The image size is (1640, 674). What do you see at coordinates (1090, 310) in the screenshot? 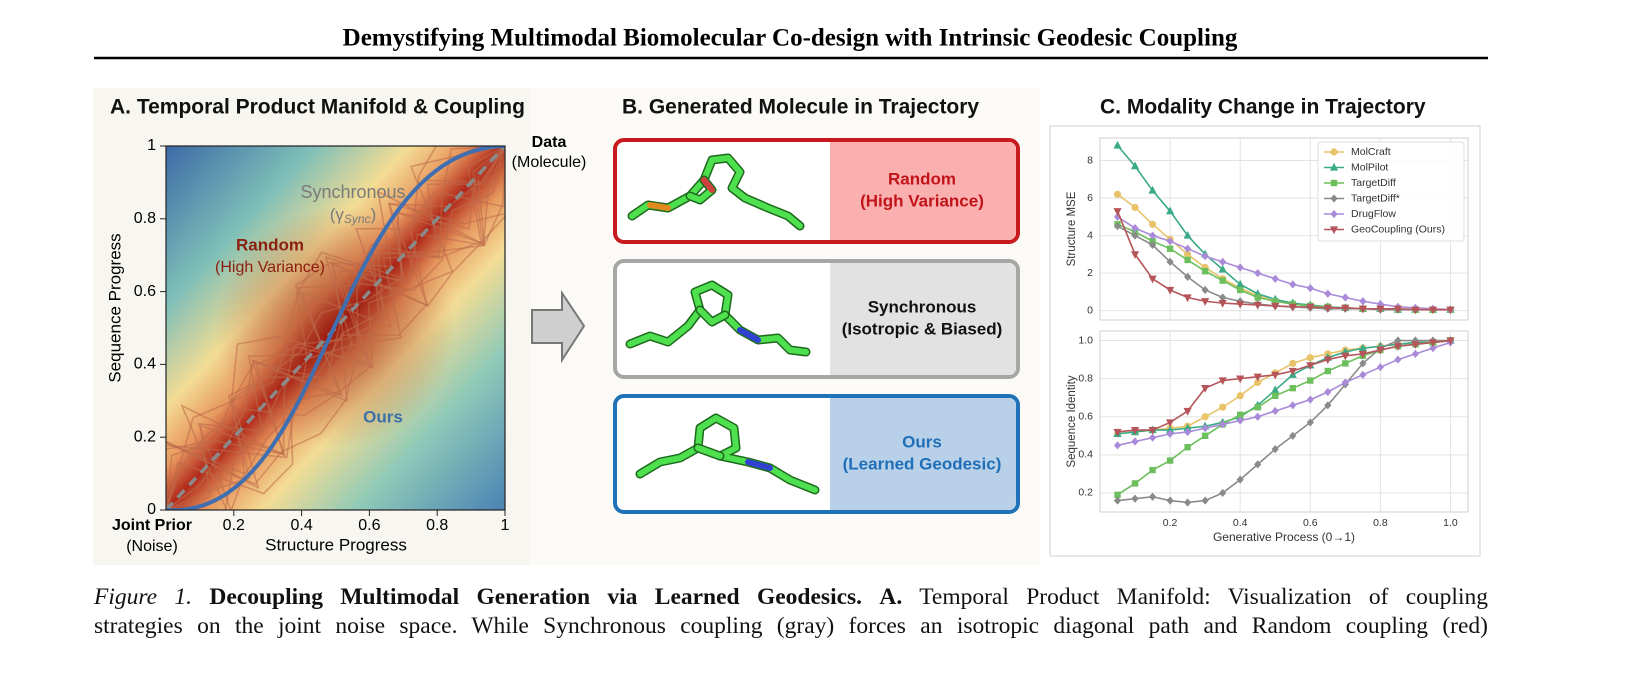
I see `y-tick-label: 0` at bounding box center [1090, 310].